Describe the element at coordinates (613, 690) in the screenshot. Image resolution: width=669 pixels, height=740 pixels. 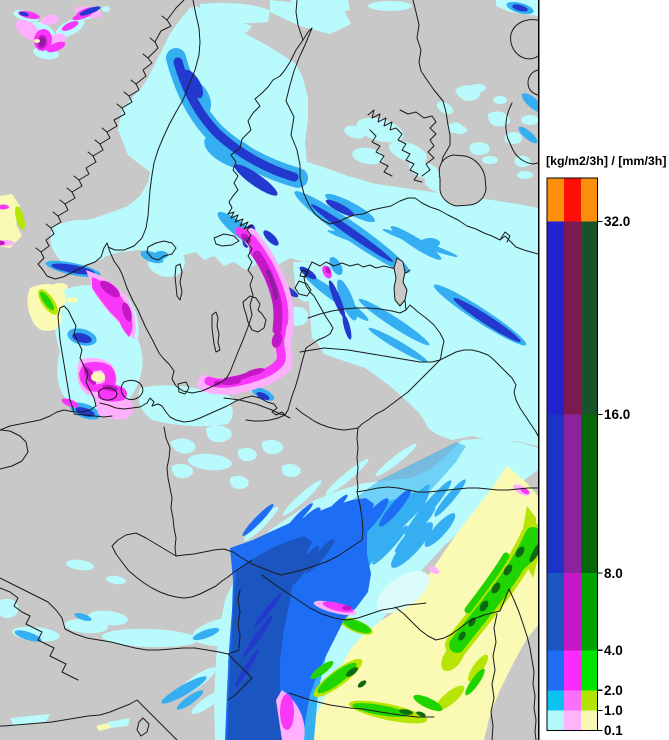
I see `svg-text: 2.0` at that location.